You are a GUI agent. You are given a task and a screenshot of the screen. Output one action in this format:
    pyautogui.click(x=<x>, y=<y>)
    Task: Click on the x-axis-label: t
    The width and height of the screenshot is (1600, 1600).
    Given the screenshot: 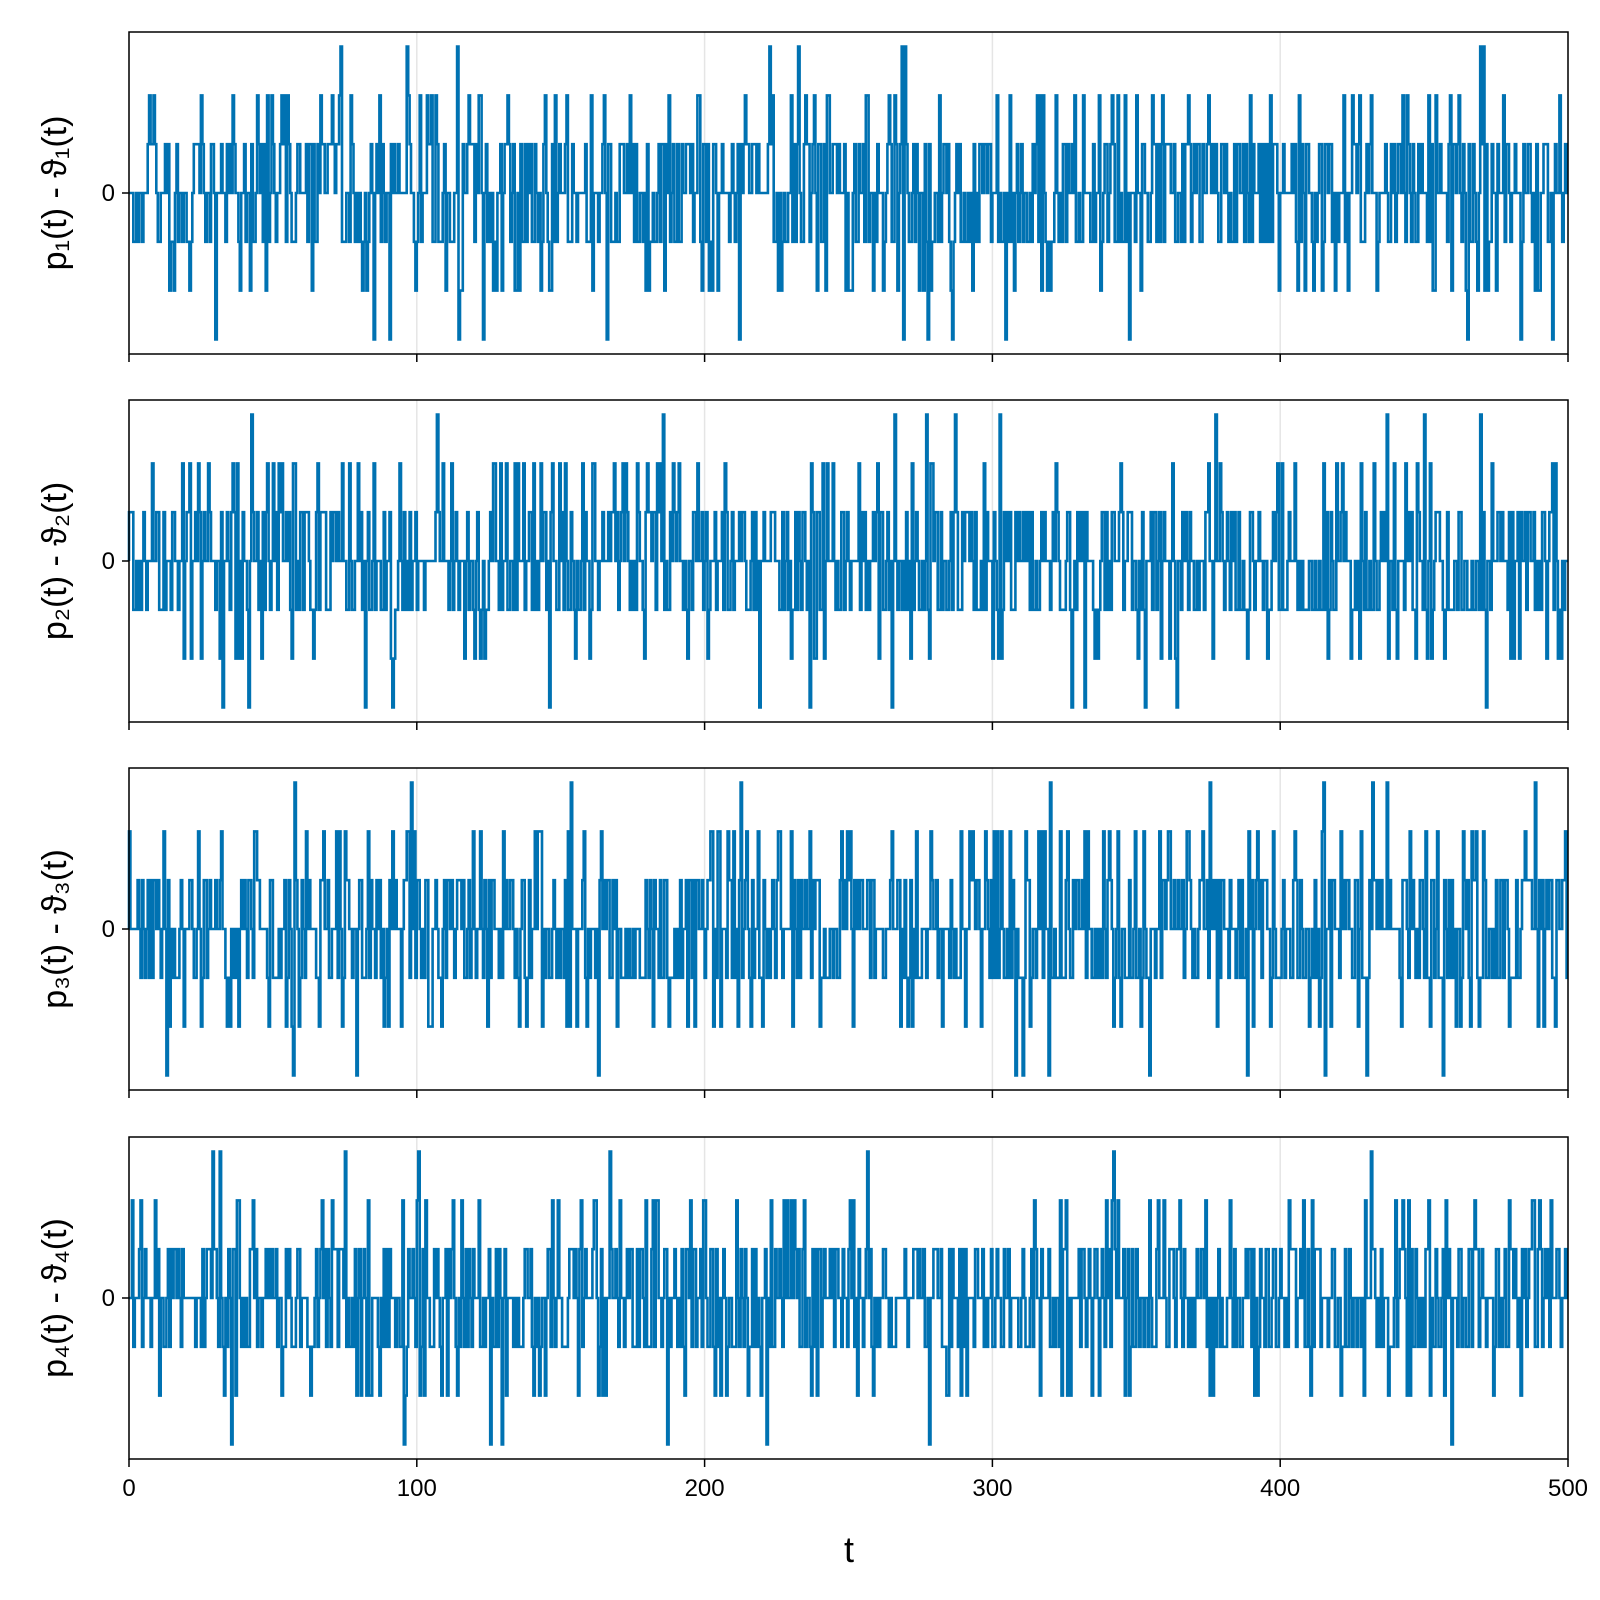 What is the action you would take?
    pyautogui.click(x=849, y=1549)
    